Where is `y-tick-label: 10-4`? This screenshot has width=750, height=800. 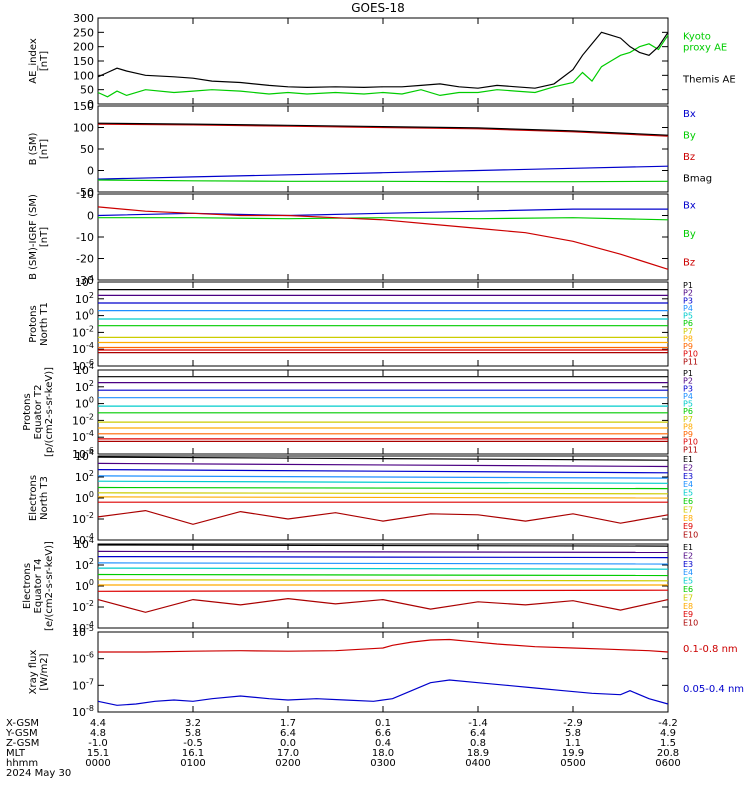
y-tick-label: 10-4 is located at coordinates (83, 348).